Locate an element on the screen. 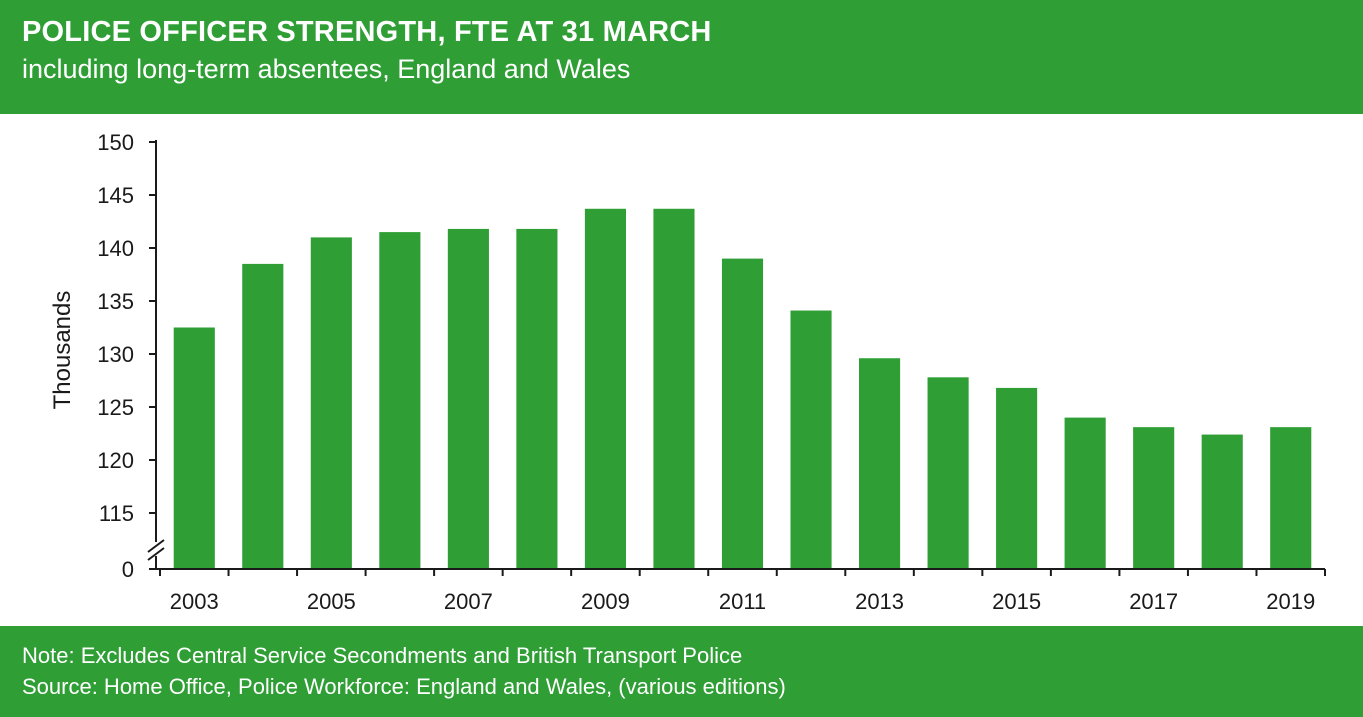  x-tick-label: 2003 is located at coordinates (194, 601).